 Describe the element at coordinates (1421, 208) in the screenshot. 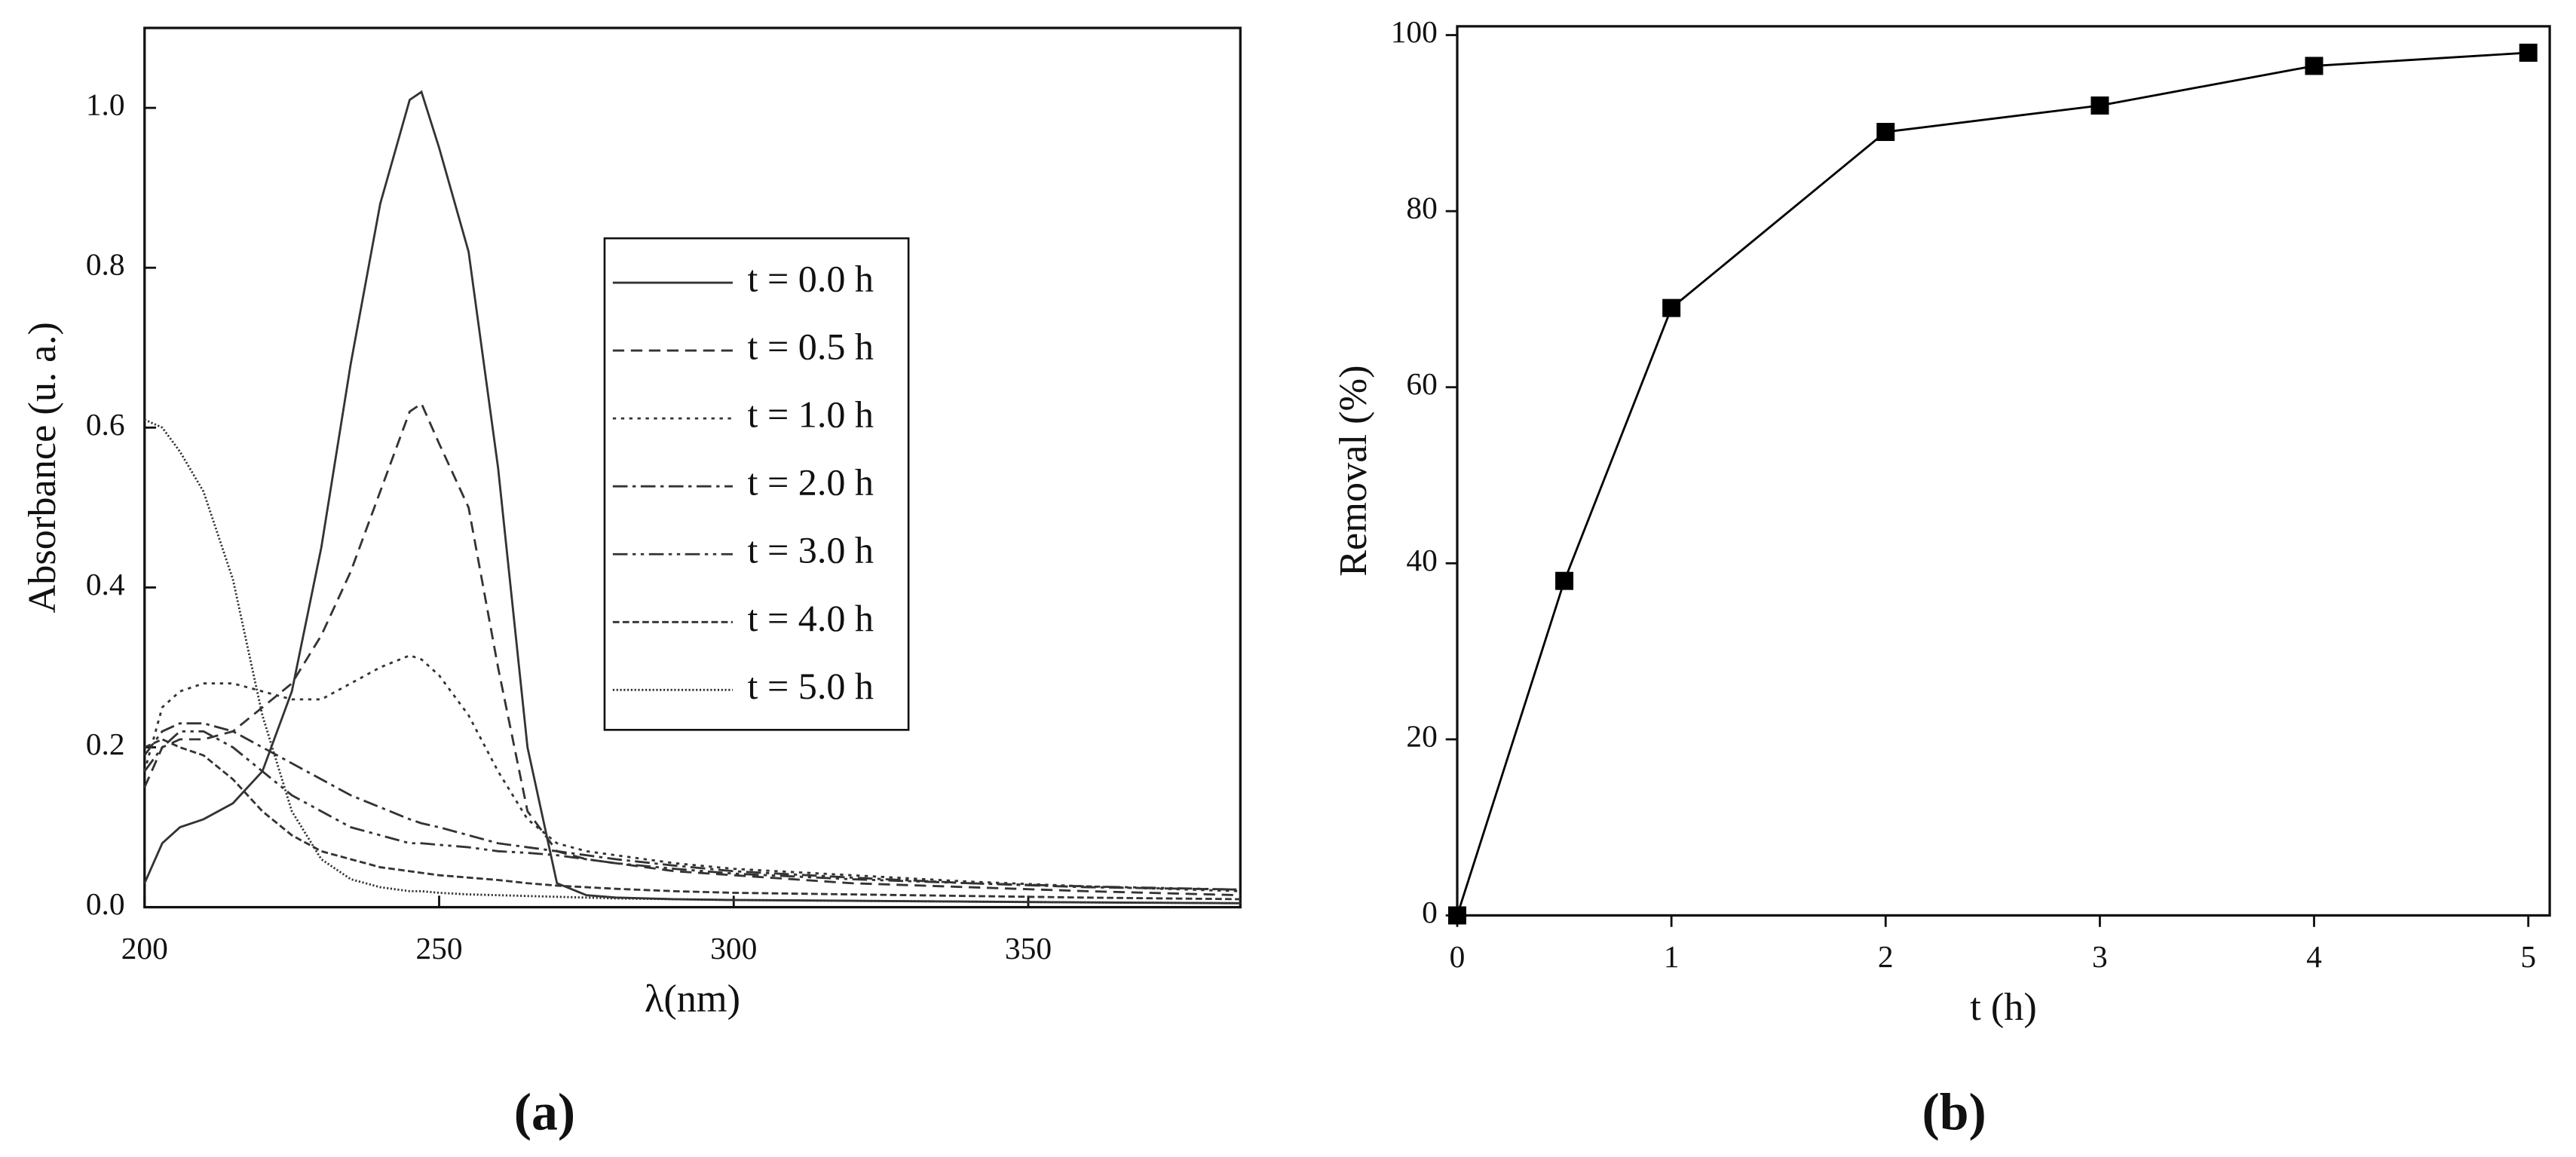

I see `y-tick-label: 80` at that location.